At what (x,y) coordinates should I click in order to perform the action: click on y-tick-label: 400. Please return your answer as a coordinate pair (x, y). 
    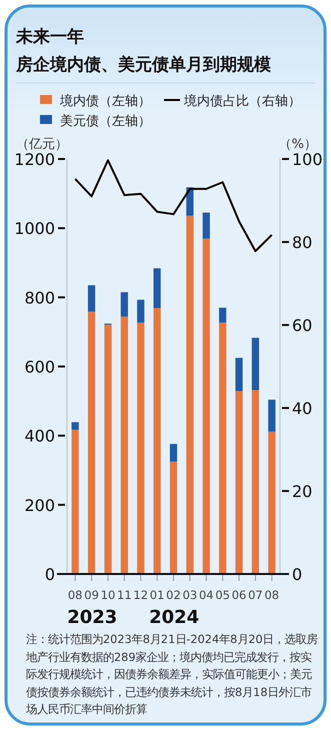
    Looking at the image, I should click on (39, 436).